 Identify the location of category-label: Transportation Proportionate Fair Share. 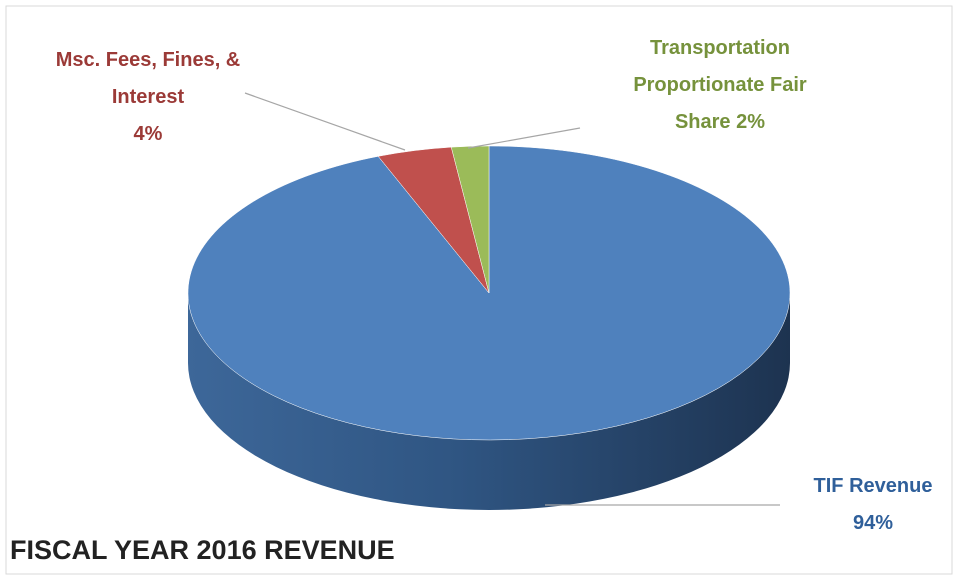
(720, 85).